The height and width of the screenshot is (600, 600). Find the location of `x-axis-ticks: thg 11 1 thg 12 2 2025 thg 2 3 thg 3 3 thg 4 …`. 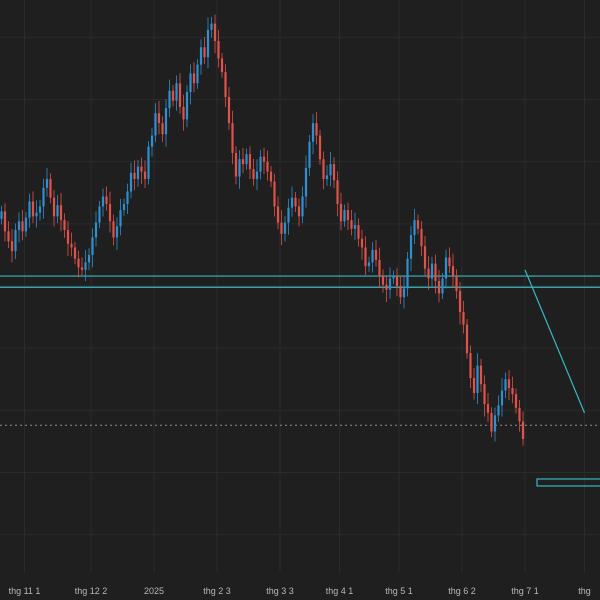

x-axis-ticks: thg 11 1 thg 12 2 2025 thg 2 3 thg 3 3 thg 4 … is located at coordinates (300, 591).